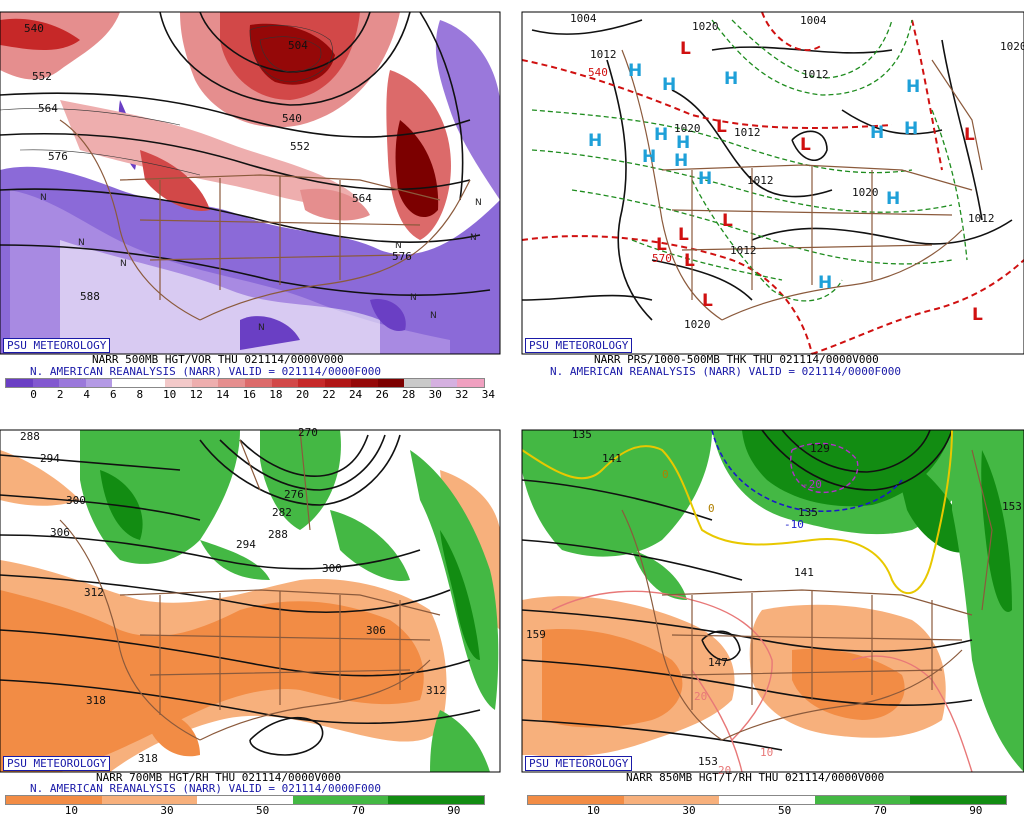  What do you see at coordinates (113, 394) in the screenshot?
I see `colorbar-tick-label: 6` at bounding box center [113, 394].